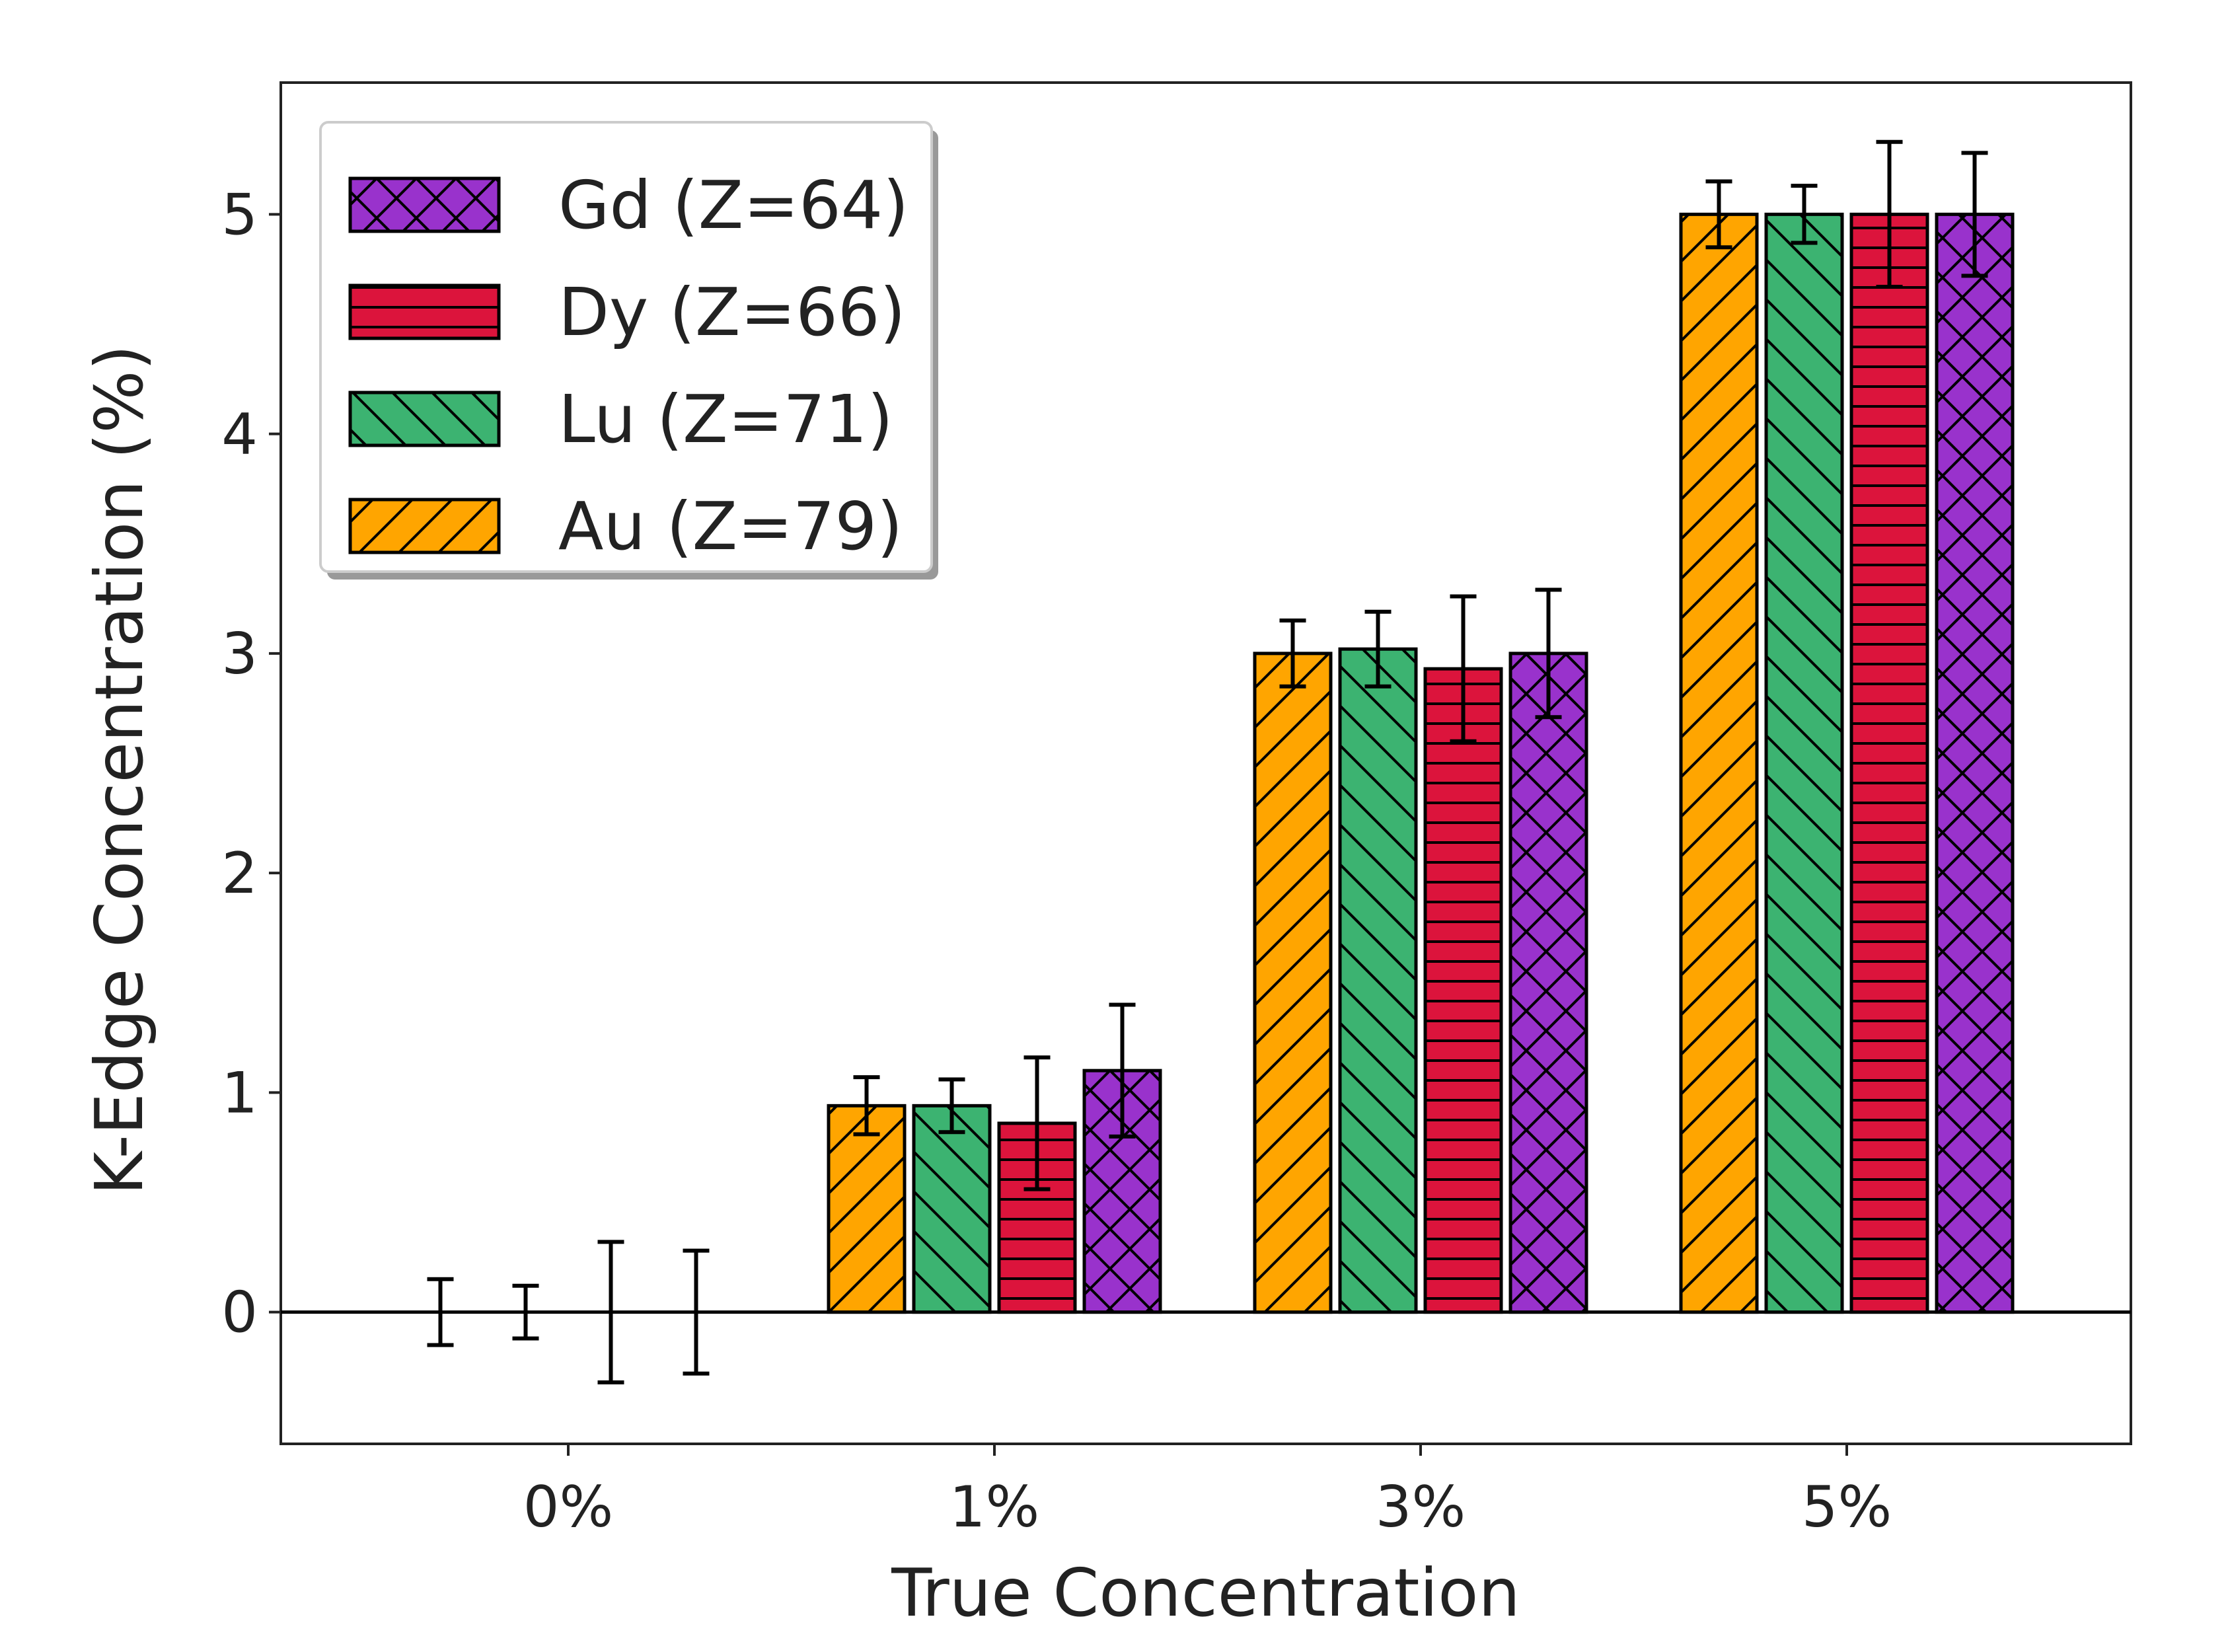 The height and width of the screenshot is (1652, 2230). What do you see at coordinates (1847, 1507) in the screenshot?
I see `x-tick-label: 5%` at bounding box center [1847, 1507].